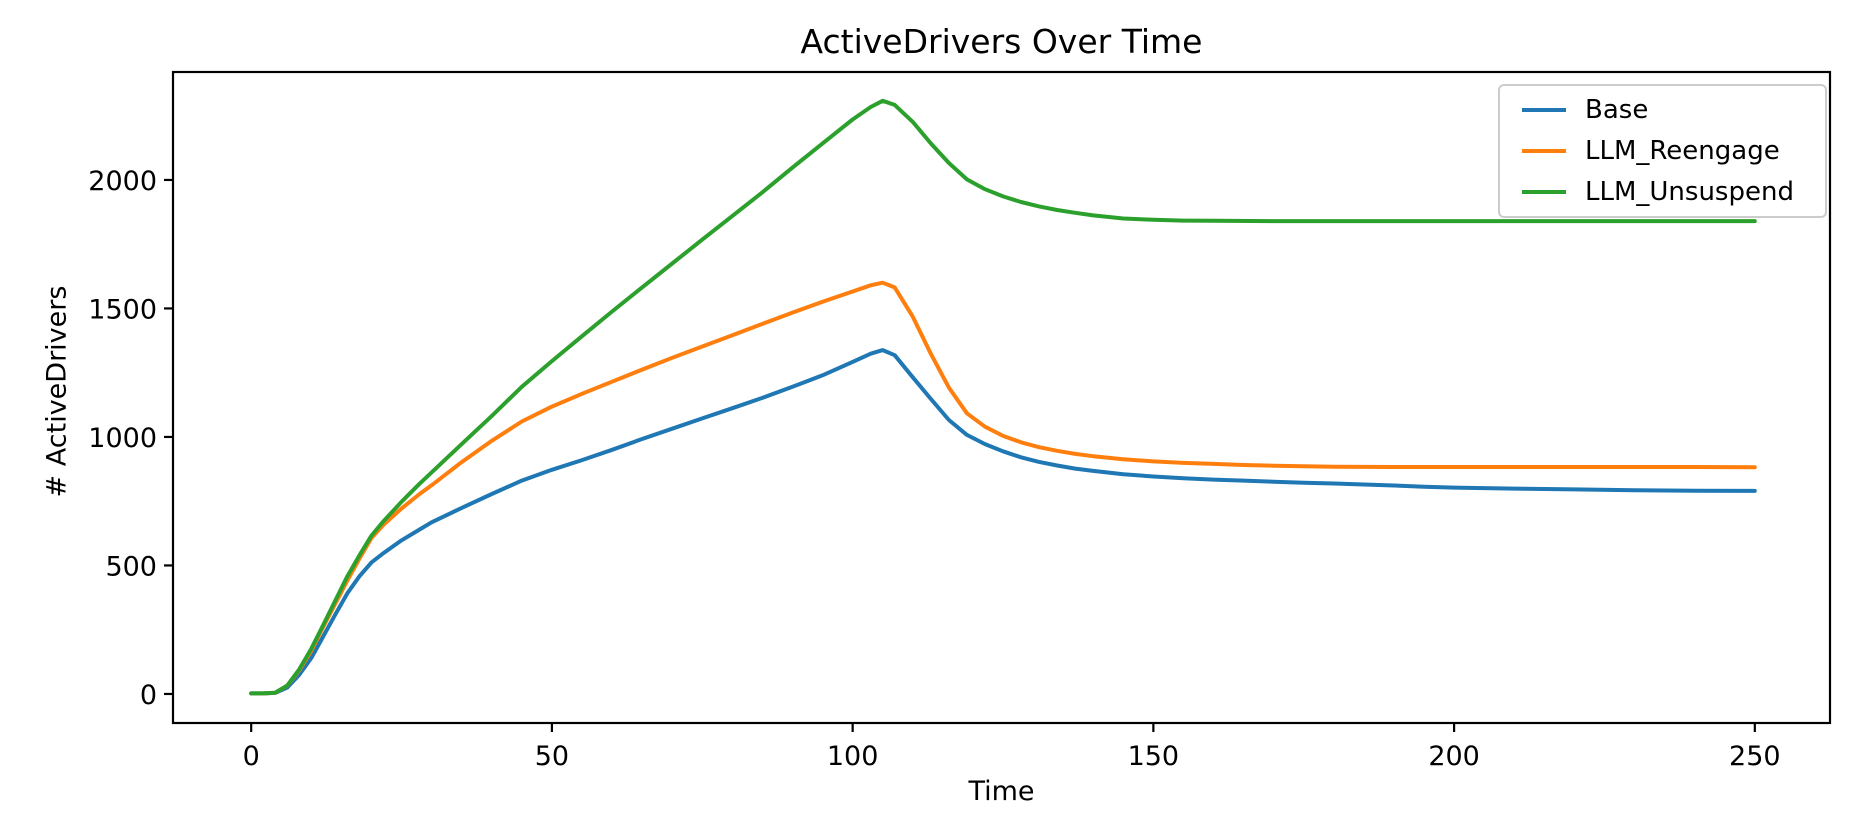 Image resolution: width=1870 pixels, height=836 pixels. What do you see at coordinates (1154, 756) in the screenshot?
I see `x-tick-label: 150` at bounding box center [1154, 756].